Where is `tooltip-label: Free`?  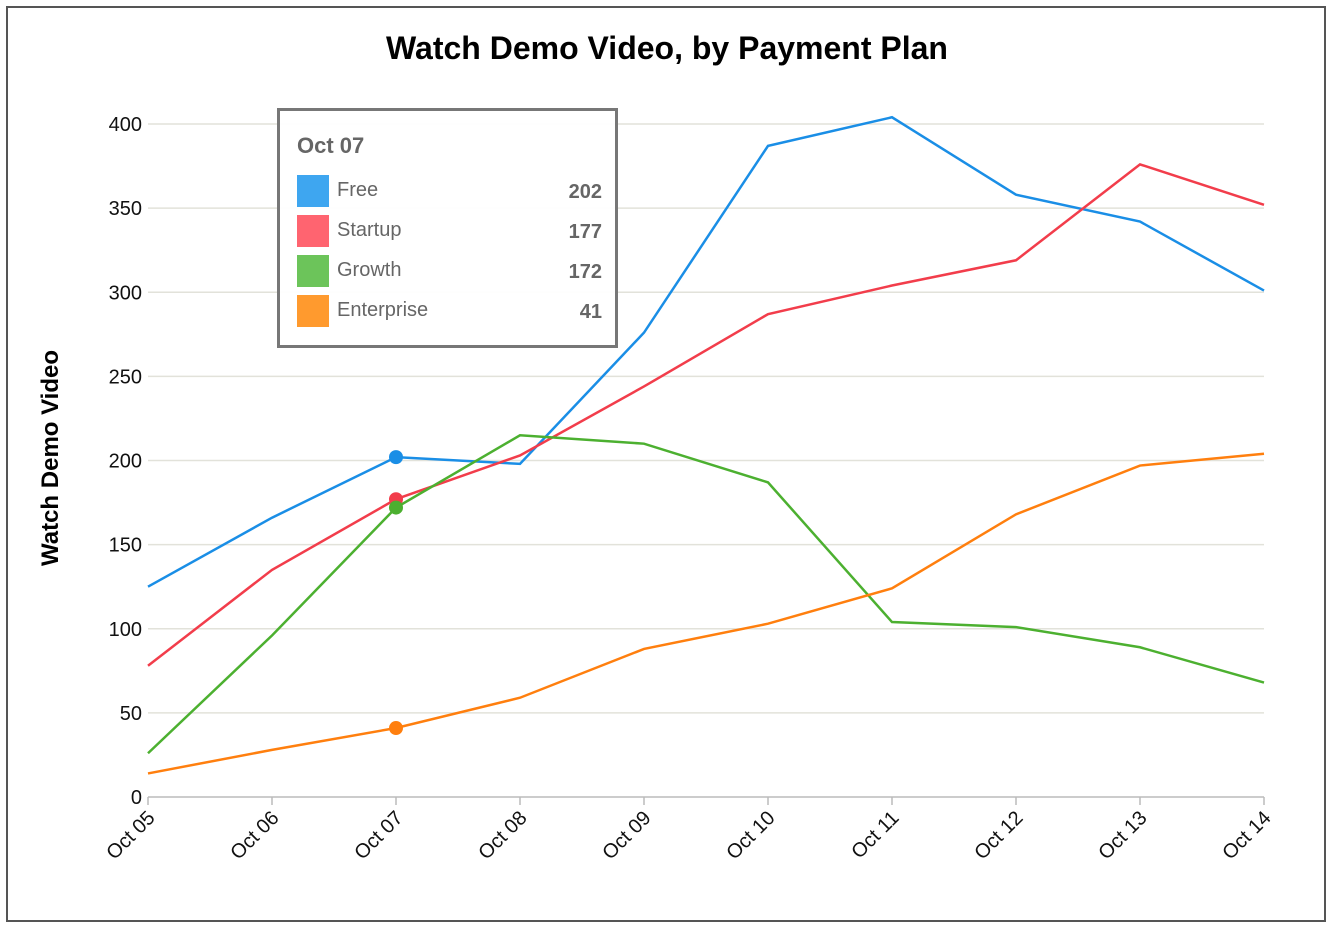
tooltip-label: Free is located at coordinates (358, 190).